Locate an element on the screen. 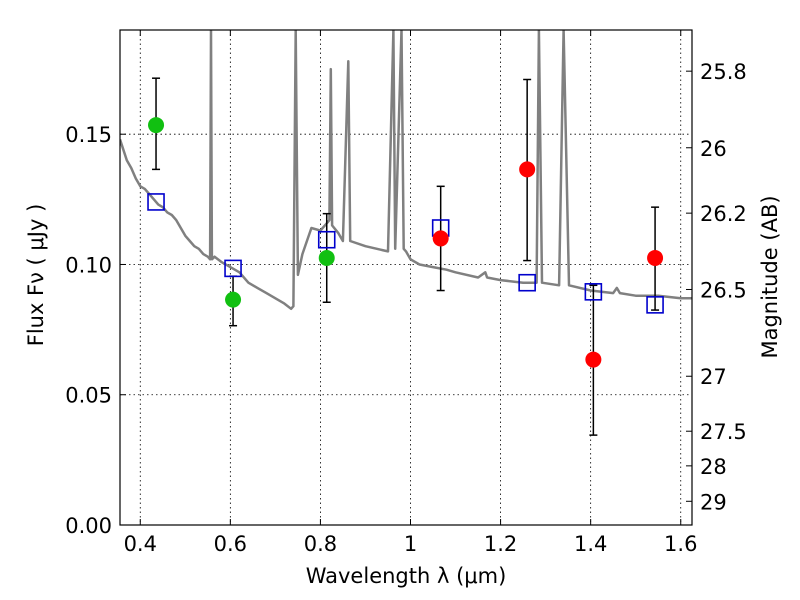 The image size is (800, 600). mag-tick-label: 27.5 is located at coordinates (723, 432).